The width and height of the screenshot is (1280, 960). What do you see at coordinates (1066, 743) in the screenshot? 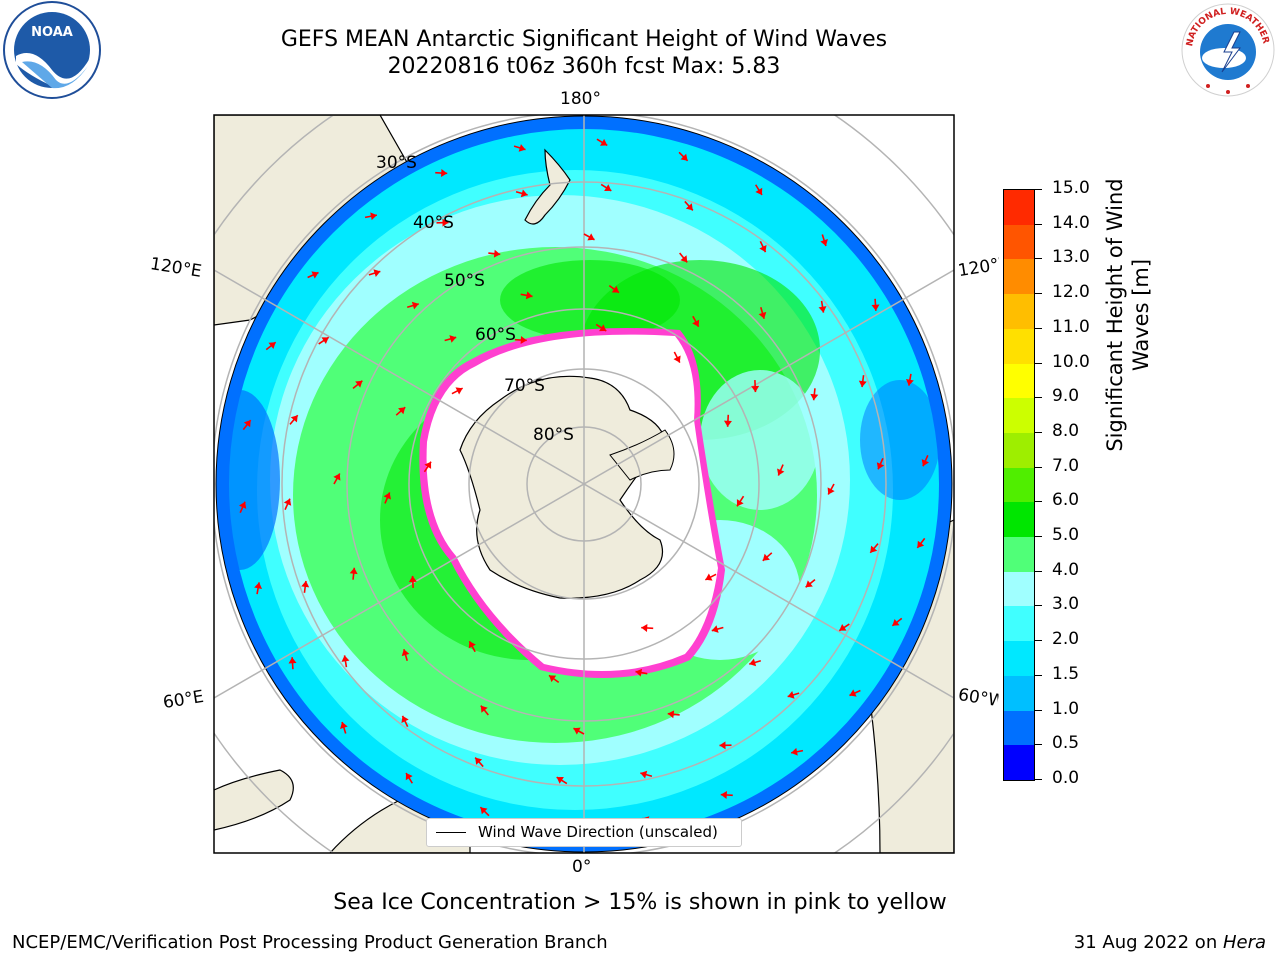
I see `colorbar-tick-label: 0.5` at bounding box center [1066, 743].